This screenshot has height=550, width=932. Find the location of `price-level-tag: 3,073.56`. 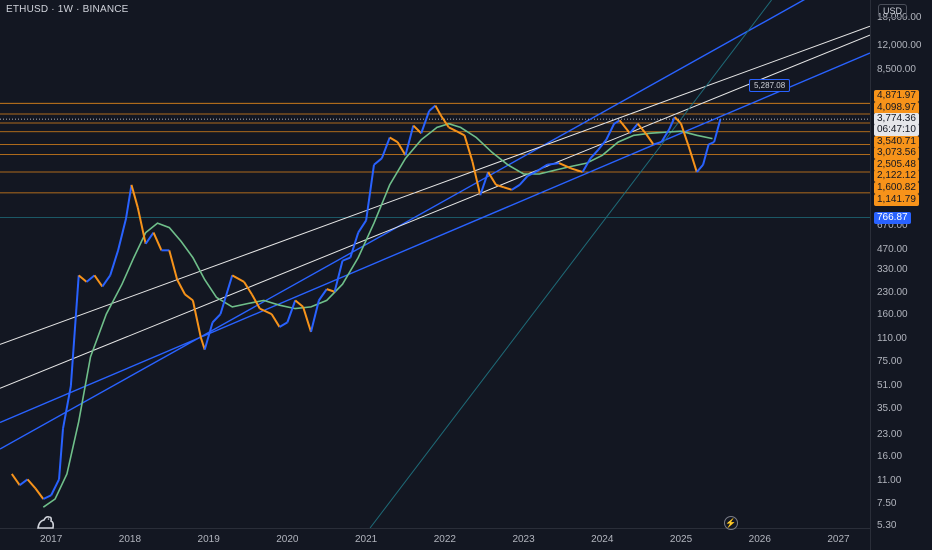

price-level-tag: 3,073.56 is located at coordinates (896, 153).